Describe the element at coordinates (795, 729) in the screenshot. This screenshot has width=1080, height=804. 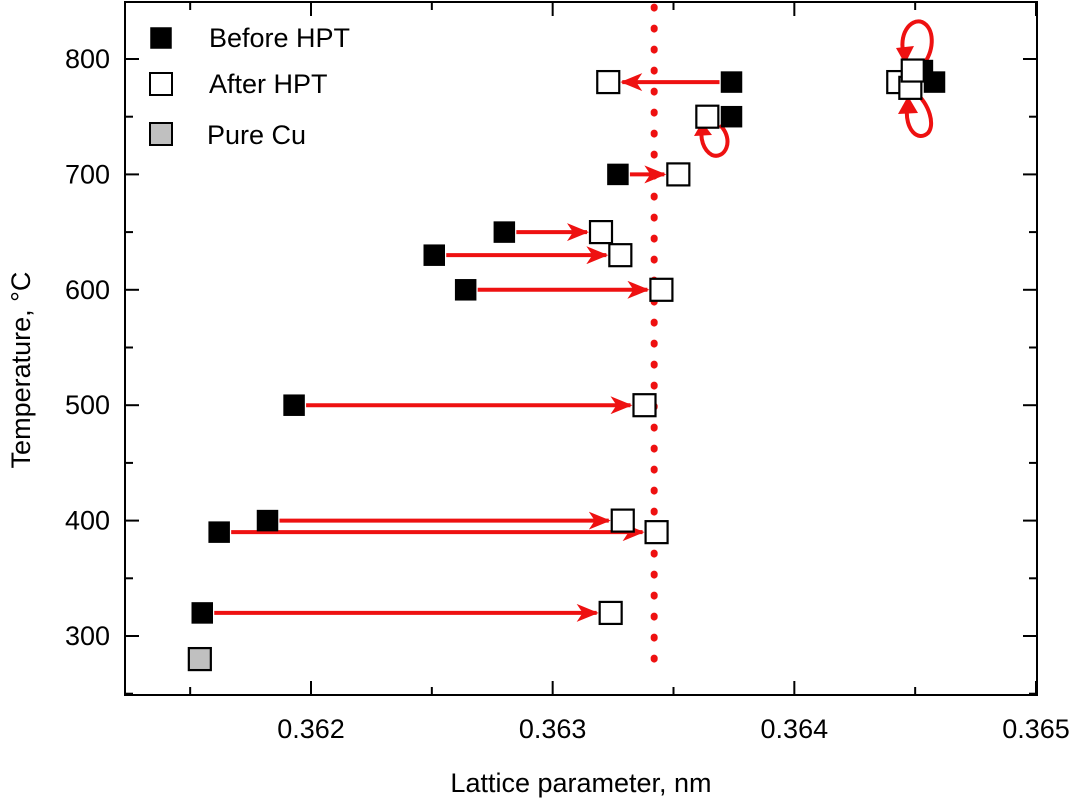
I see `x-tick-label: 0.364` at that location.